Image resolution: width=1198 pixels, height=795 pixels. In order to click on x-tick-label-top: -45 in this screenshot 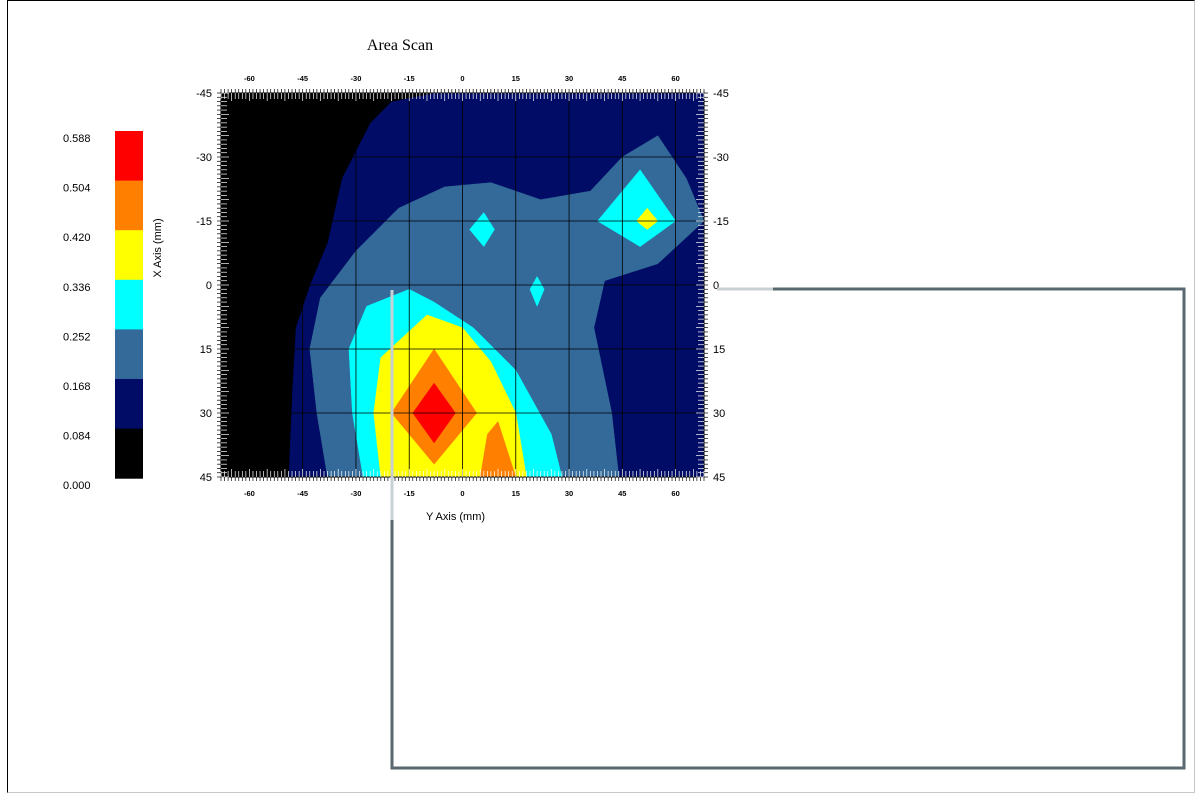, I will do `click(302, 78)`.